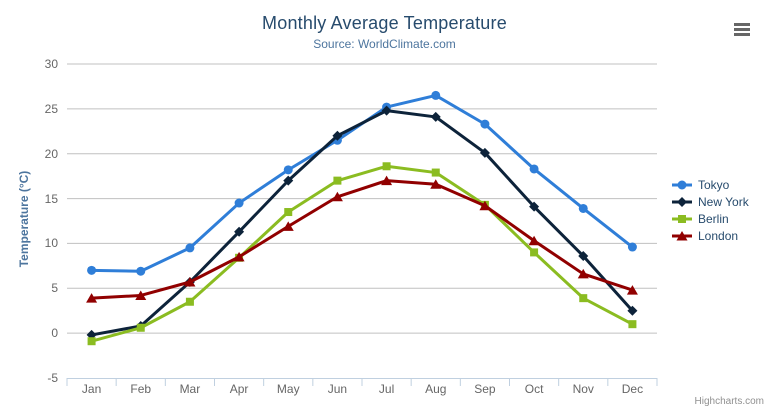 The height and width of the screenshot is (416, 769). What do you see at coordinates (54, 288) in the screenshot?
I see `y-axis-label: 5` at bounding box center [54, 288].